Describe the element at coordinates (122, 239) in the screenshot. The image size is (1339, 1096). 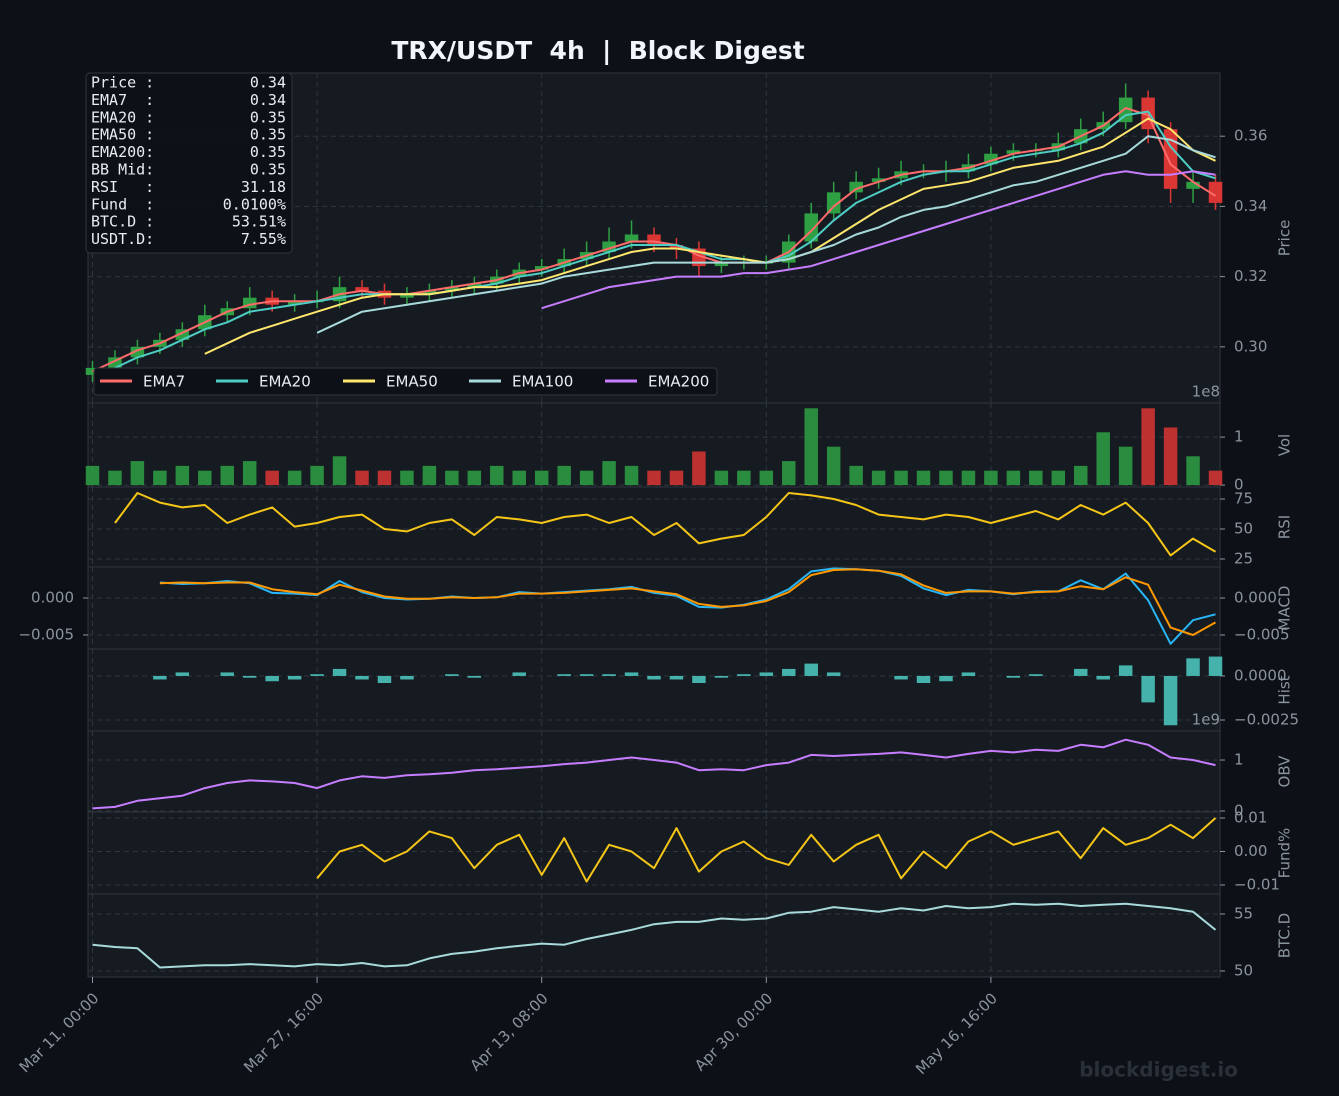
I see `info-label: USDT.D:` at that location.